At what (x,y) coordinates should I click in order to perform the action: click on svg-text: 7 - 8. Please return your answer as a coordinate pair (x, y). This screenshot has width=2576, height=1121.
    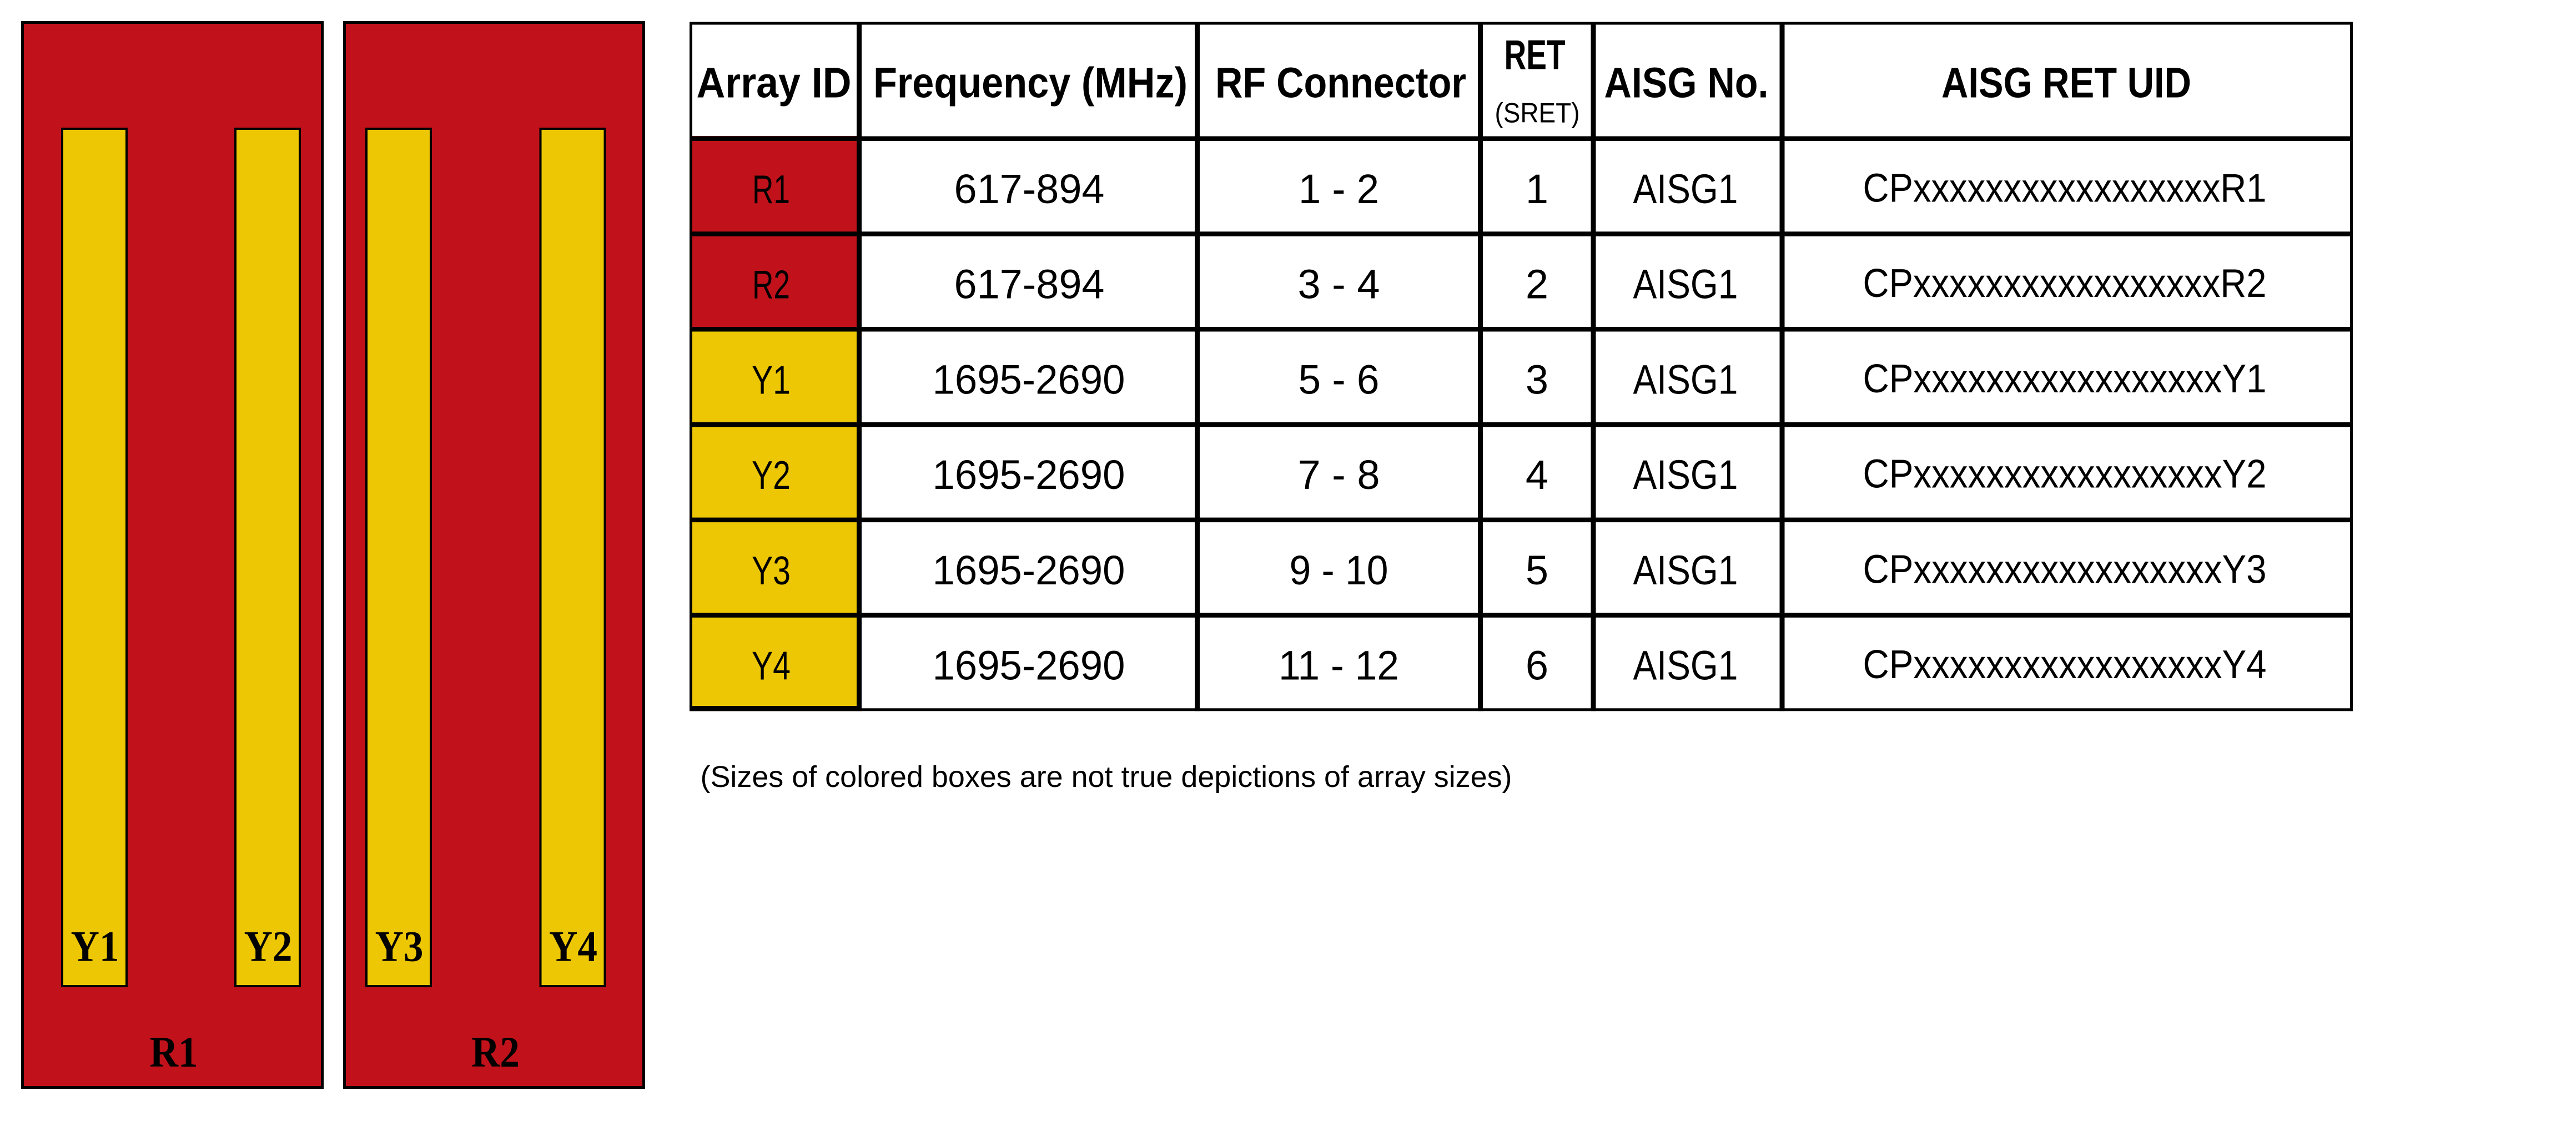
    Looking at the image, I should click on (1339, 475).